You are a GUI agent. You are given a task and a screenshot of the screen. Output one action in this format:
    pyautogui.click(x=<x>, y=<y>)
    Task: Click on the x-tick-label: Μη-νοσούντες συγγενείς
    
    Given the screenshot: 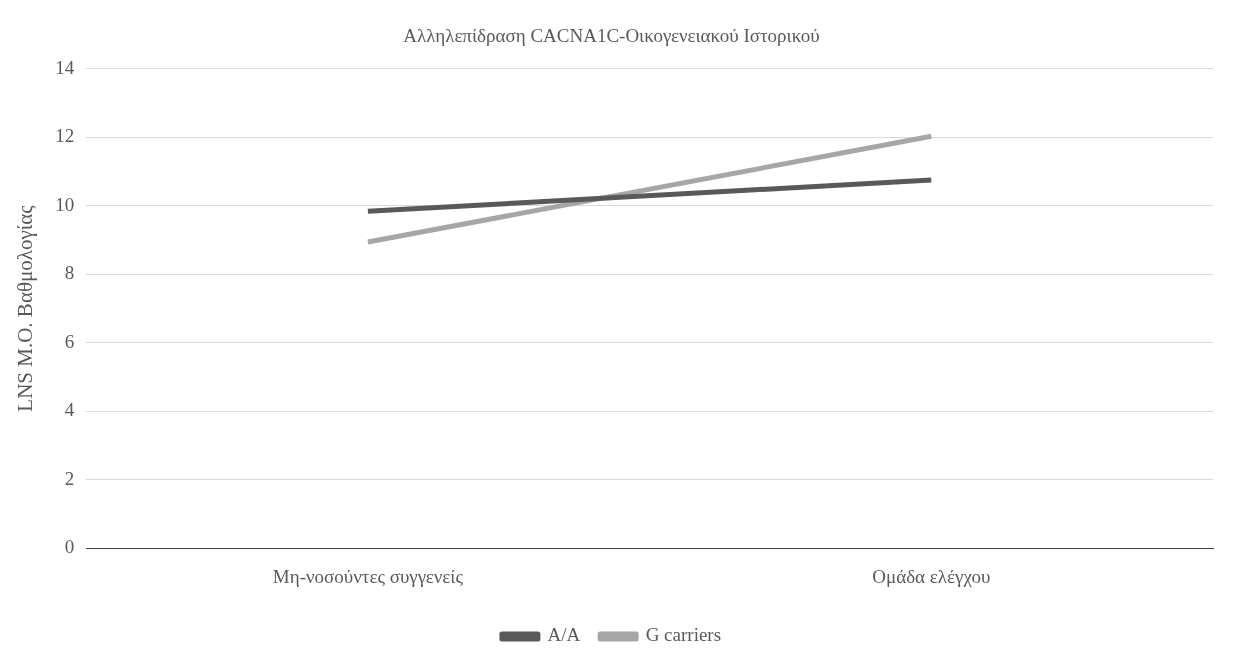 What is the action you would take?
    pyautogui.click(x=368, y=576)
    